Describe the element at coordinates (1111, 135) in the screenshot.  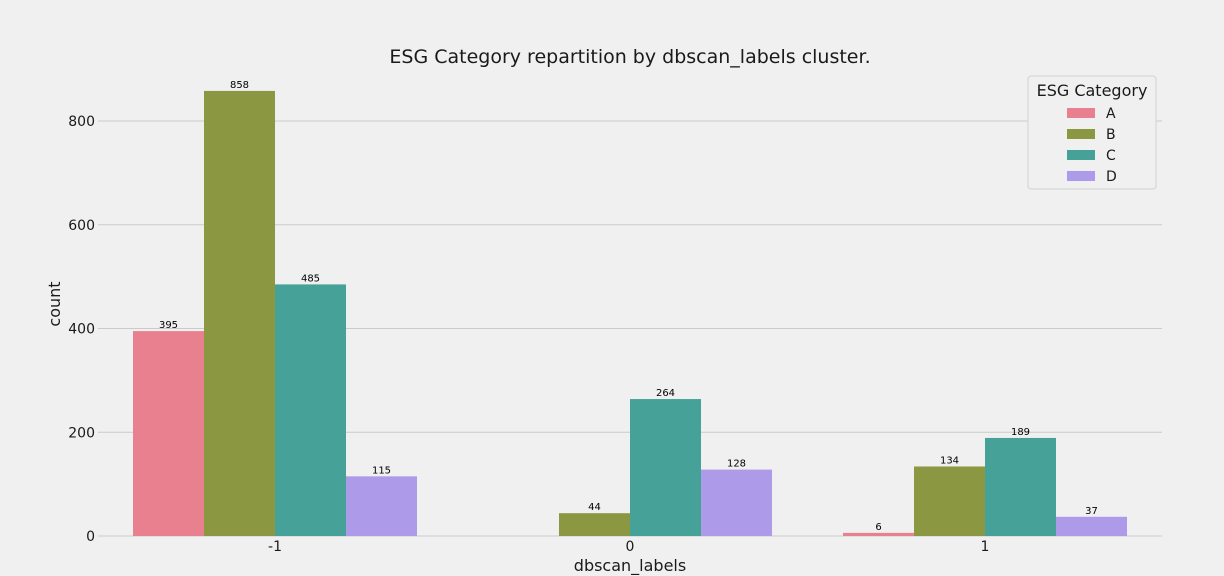
I see `legend-label-B: B` at that location.